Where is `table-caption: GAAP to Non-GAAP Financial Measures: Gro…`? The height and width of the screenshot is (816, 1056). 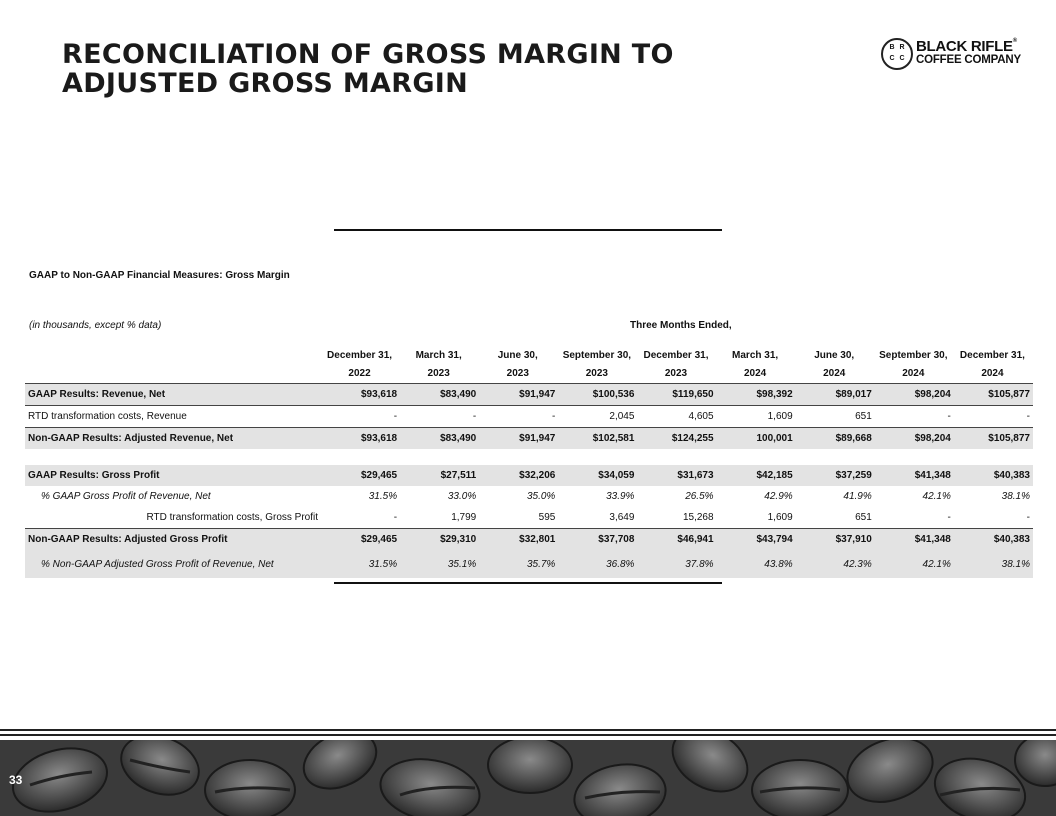
table-caption: GAAP to Non-GAAP Financial Measures: Gro… is located at coordinates (159, 275).